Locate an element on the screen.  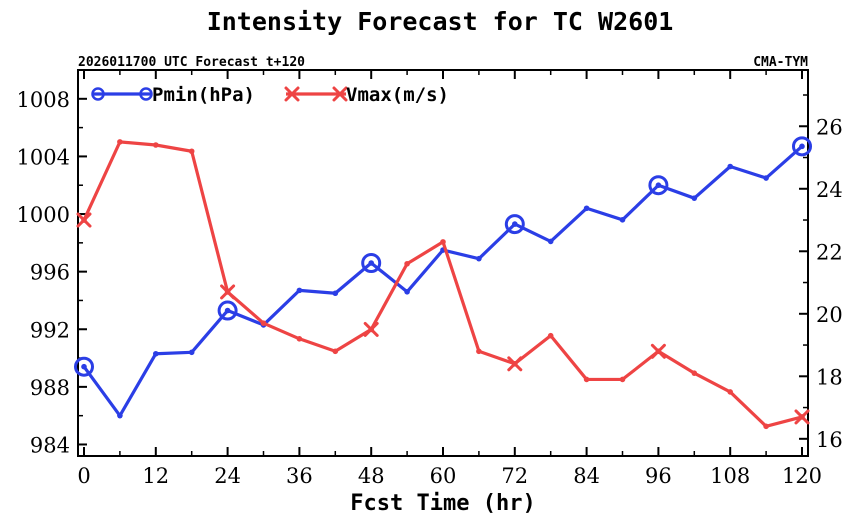
right-y-tick-label: 24 is located at coordinates (829, 190).